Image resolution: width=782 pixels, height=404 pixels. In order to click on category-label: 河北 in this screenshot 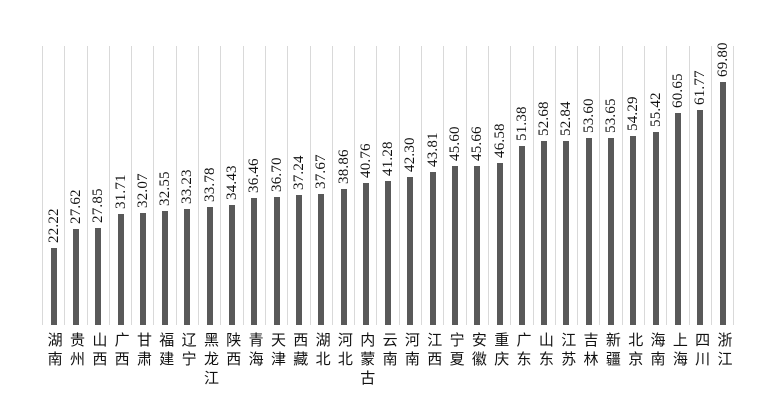, I will do `click(343, 360)`.